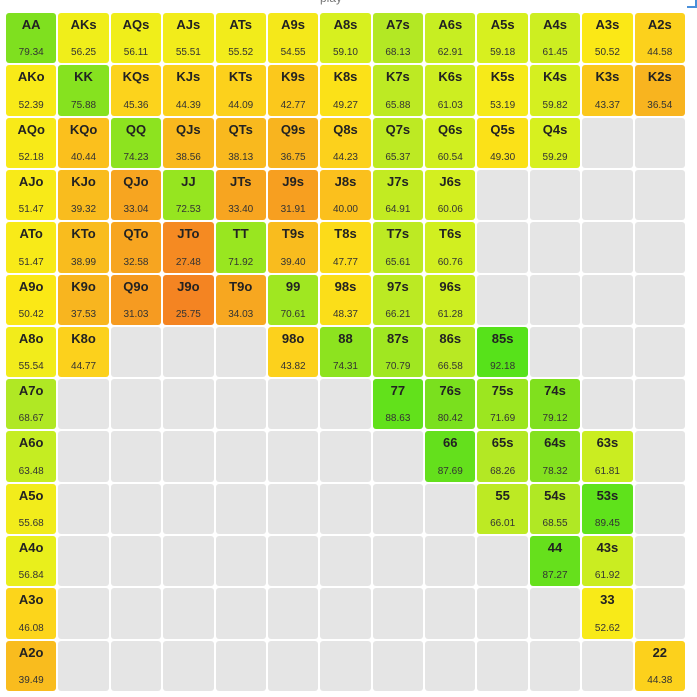 The width and height of the screenshot is (697, 697). I want to click on hand-cell-a8o: A8o 55.54, so click(31, 352).